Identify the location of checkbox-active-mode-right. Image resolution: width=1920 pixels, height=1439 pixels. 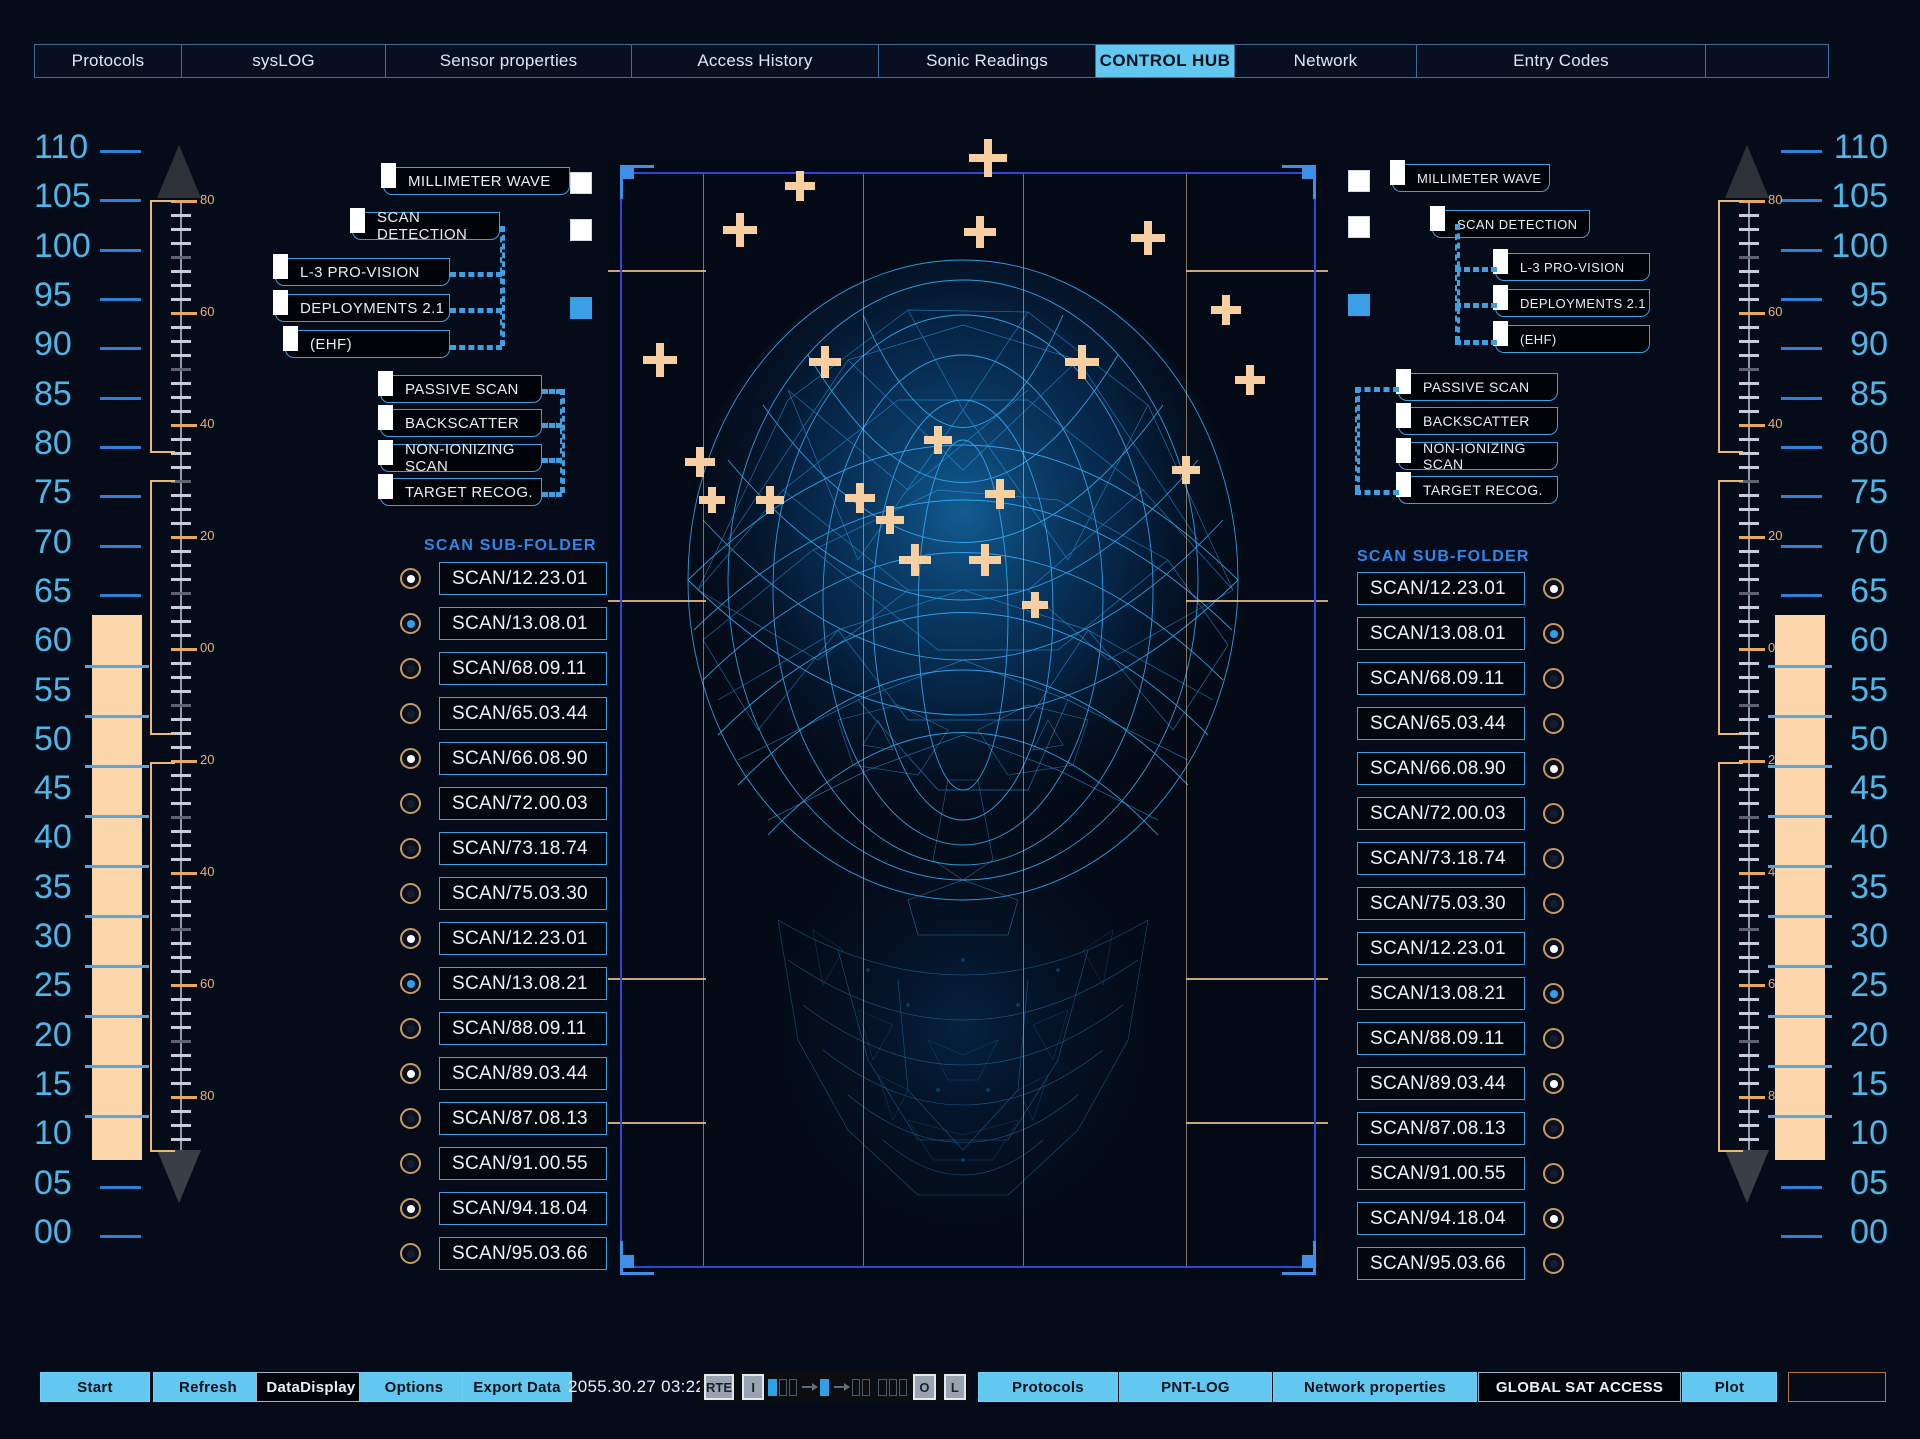
(1359, 305).